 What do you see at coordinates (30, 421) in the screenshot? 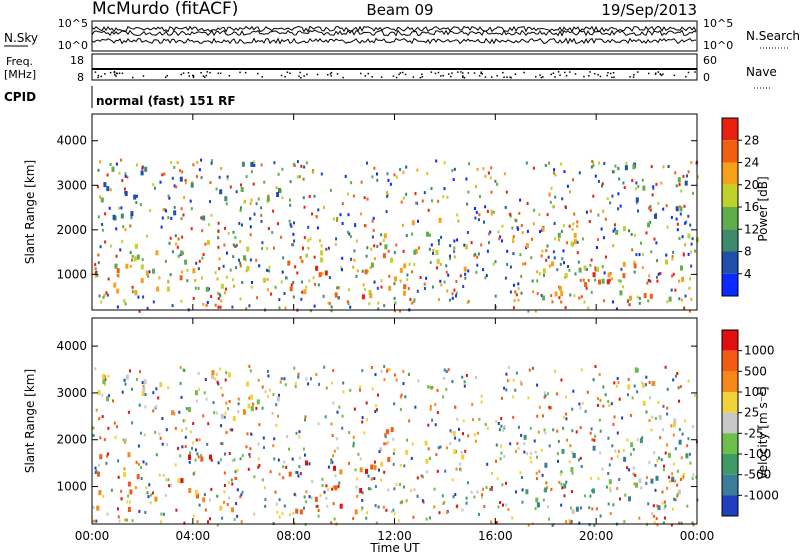
I see `velocity-y-axis-label: Slant Range [km]` at bounding box center [30, 421].